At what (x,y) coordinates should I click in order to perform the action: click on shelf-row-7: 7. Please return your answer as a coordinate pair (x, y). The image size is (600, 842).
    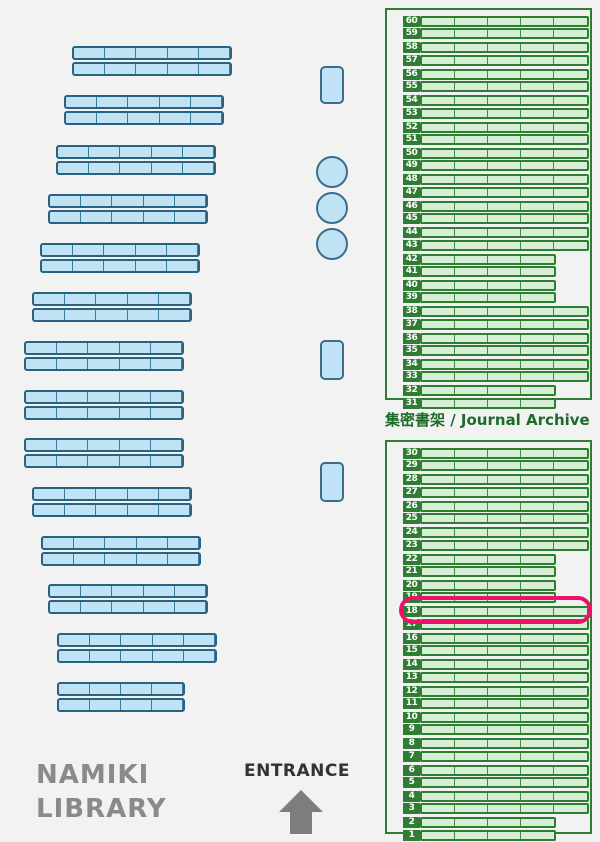
    Looking at the image, I should click on (121, 559).